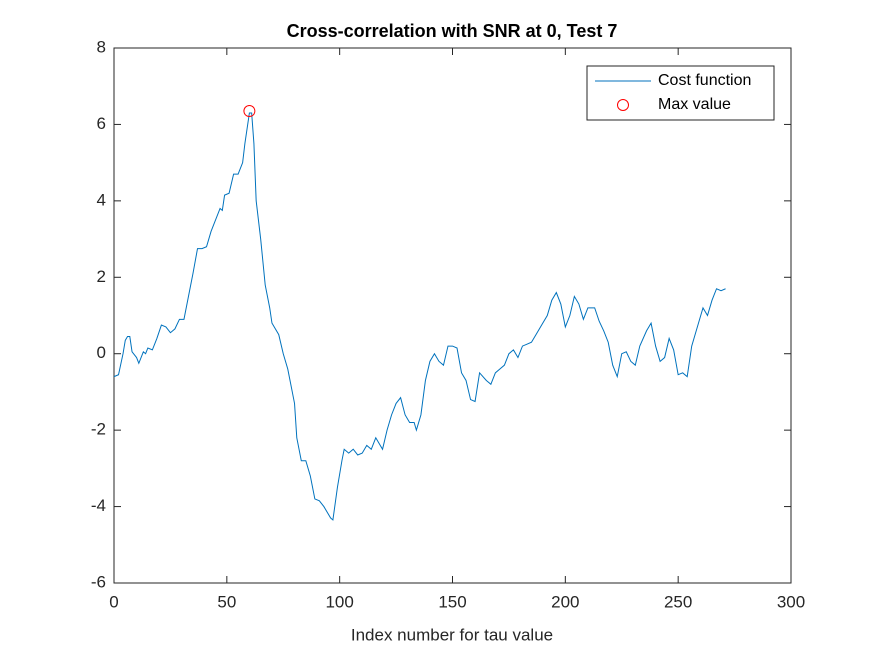  I want to click on x-tick-label: 250, so click(678, 601).